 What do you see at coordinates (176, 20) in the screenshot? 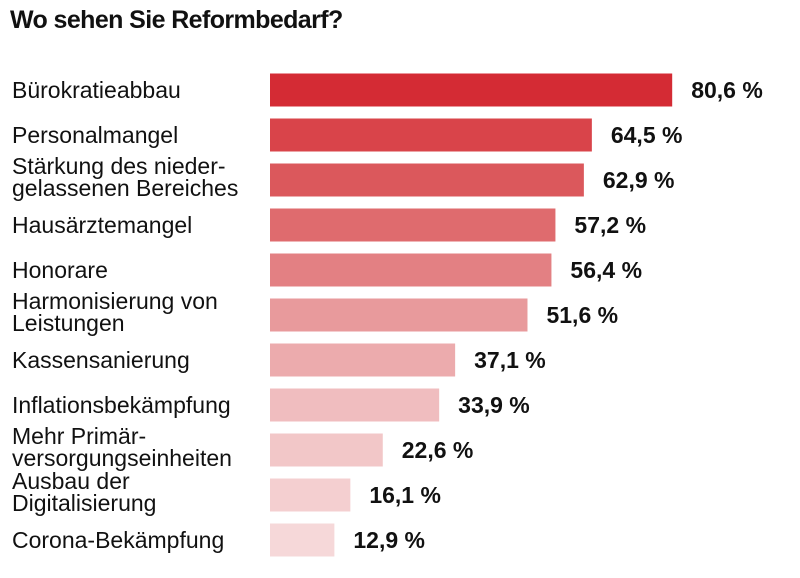
I see `chart-title: Wo sehen Sie Reformbedarf?` at bounding box center [176, 20].